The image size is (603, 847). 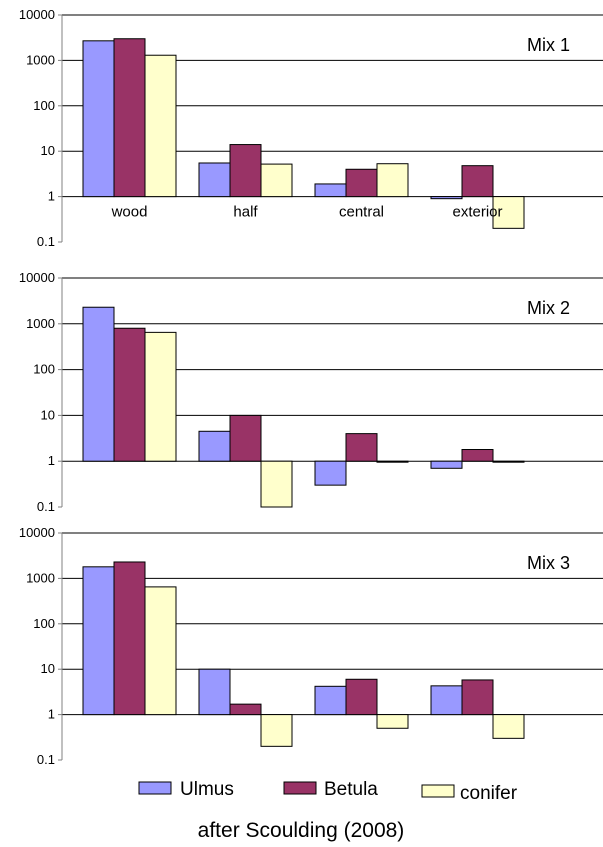 I want to click on category-label: half, so click(x=245, y=212).